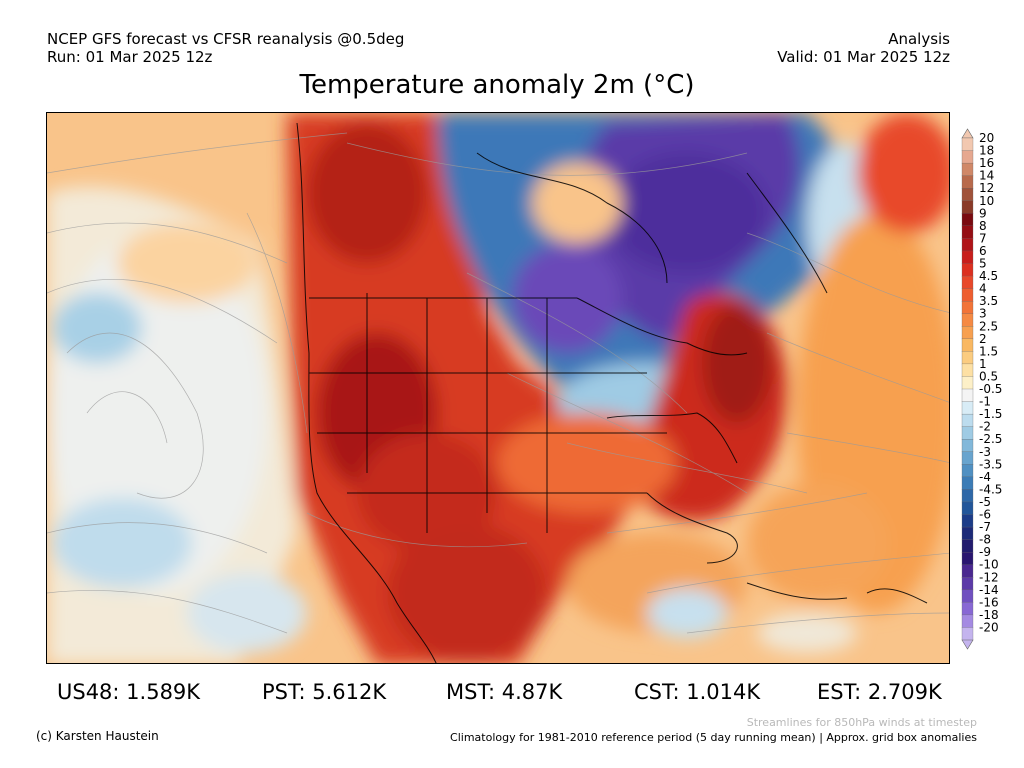  Describe the element at coordinates (967, 644) in the screenshot. I see `colorbar-bottom-arrow` at that location.